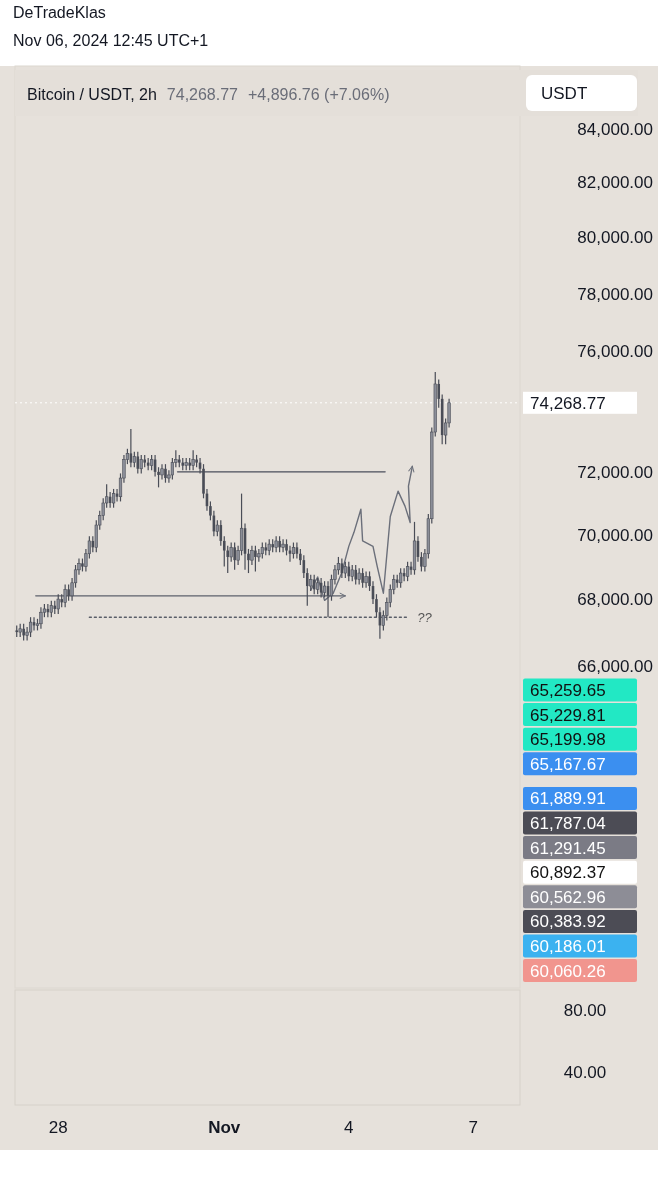 The image size is (658, 1200). I want to click on y-tick-label: 80.00, so click(585, 1011).